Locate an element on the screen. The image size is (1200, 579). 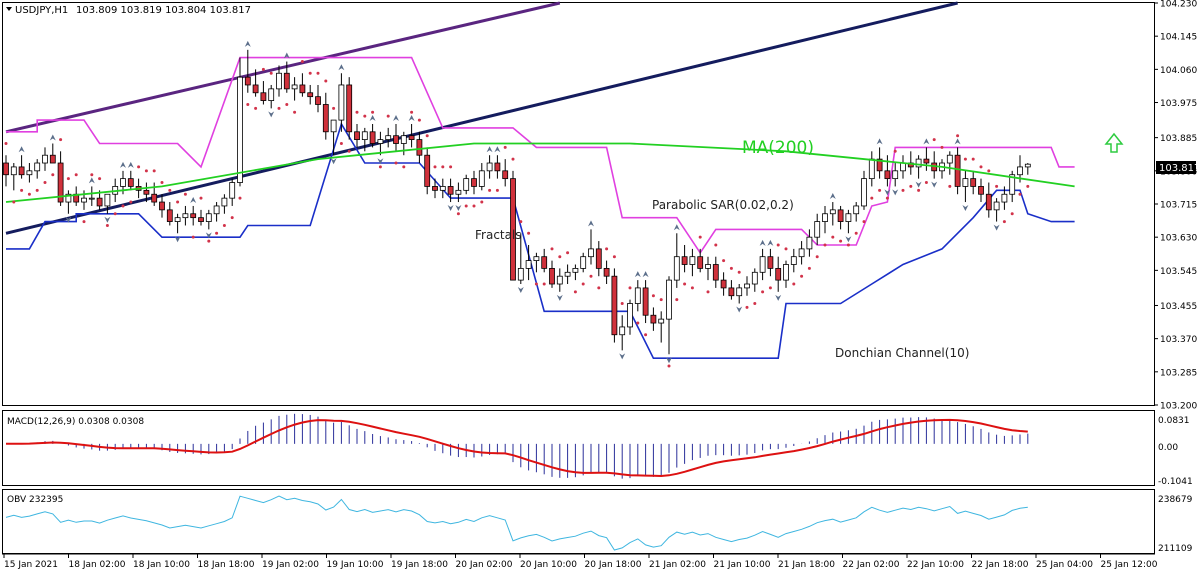
collapse-triangle-icon is located at coordinates (9, 9).